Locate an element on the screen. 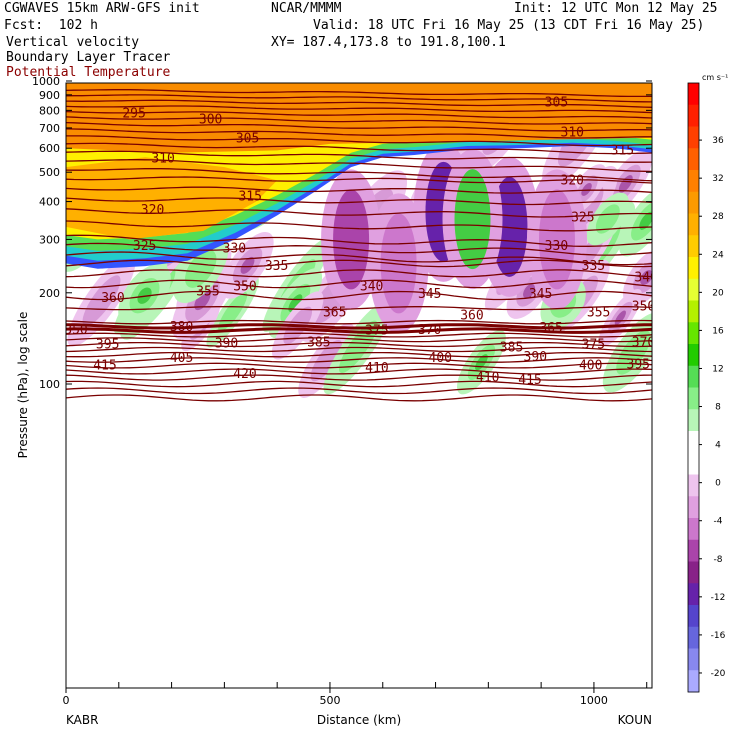 Image resolution: width=740 pixels, height=740 pixels. theta-contour-label: 345 is located at coordinates (540, 294).